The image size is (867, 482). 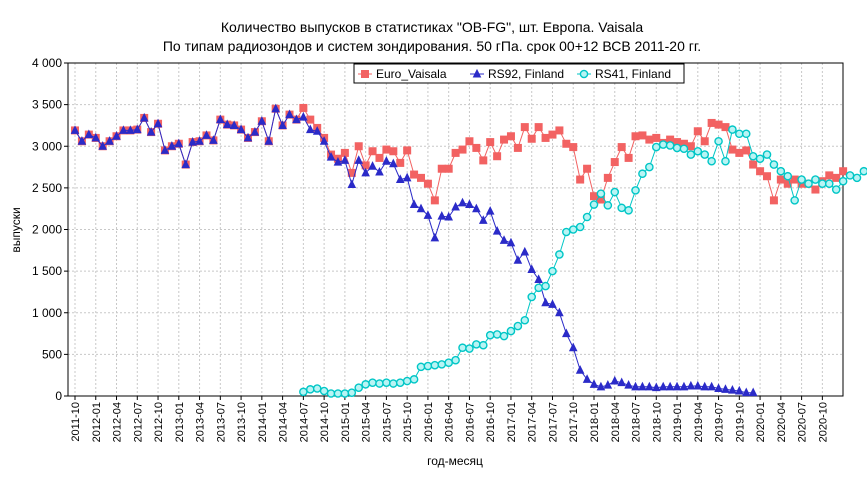 What do you see at coordinates (346, 422) in the screenshot?
I see `x-tick-label: 2015-01` at bounding box center [346, 422].